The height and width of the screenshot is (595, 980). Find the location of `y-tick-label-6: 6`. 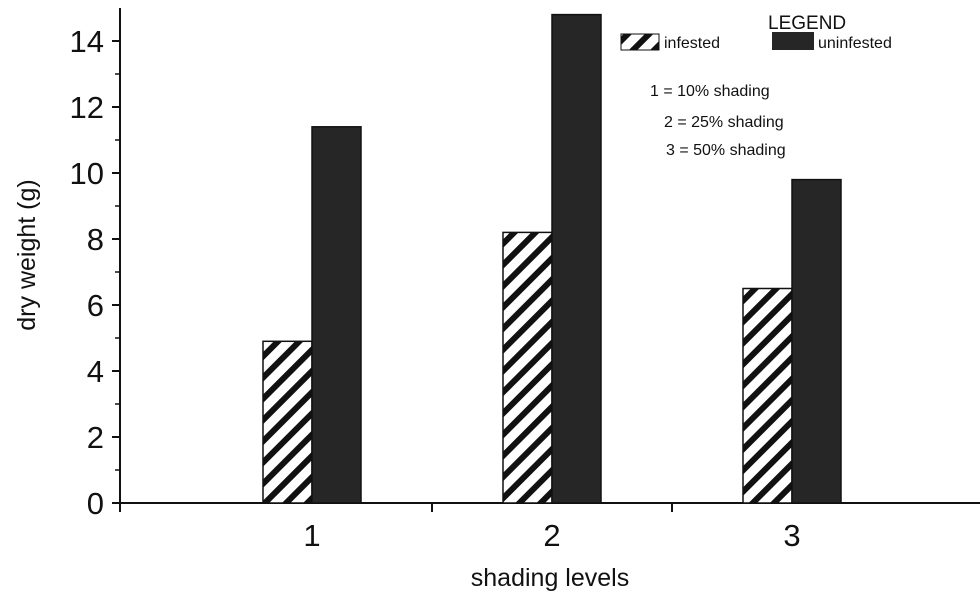

y-tick-label-6: 6 is located at coordinates (95, 305).